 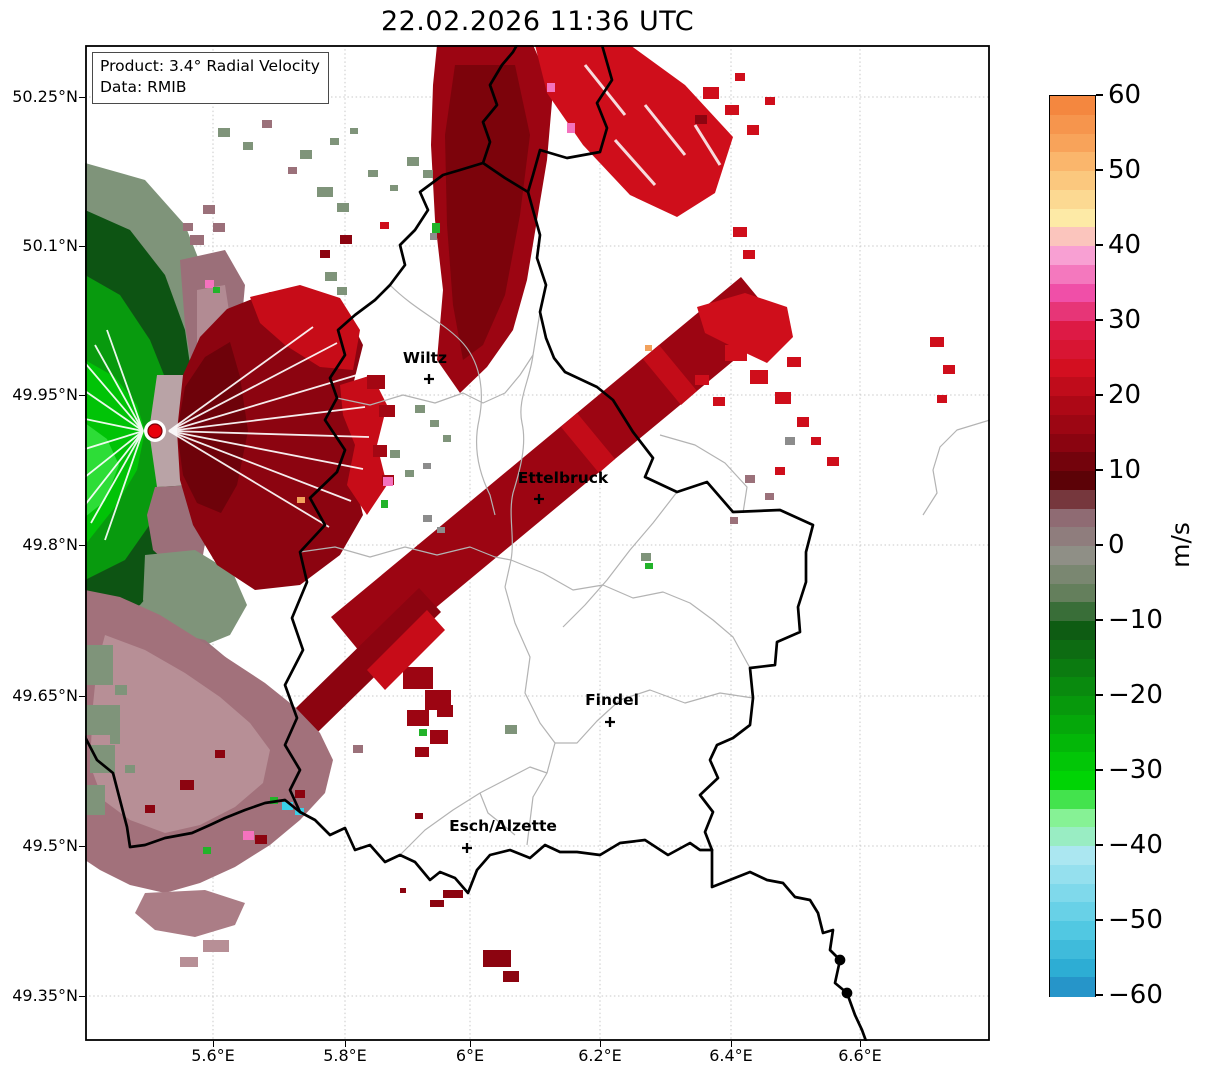 I want to click on colorbar-tick-label: −50, so click(x=1135, y=920).